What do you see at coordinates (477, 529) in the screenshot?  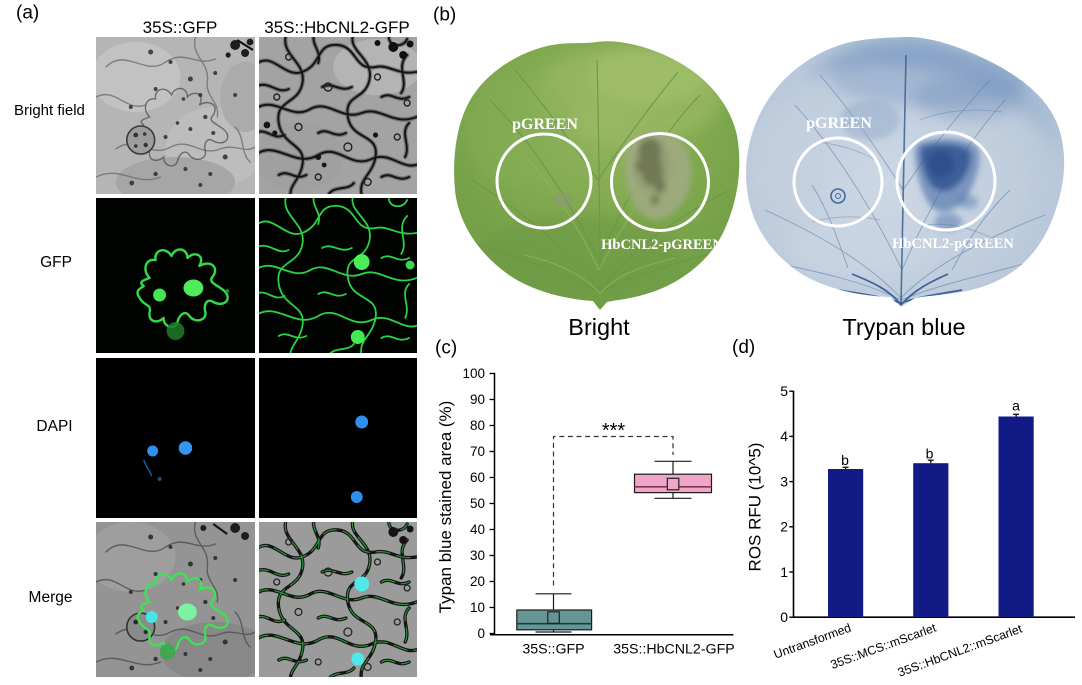 I see `svg-text: 40` at bounding box center [477, 529].